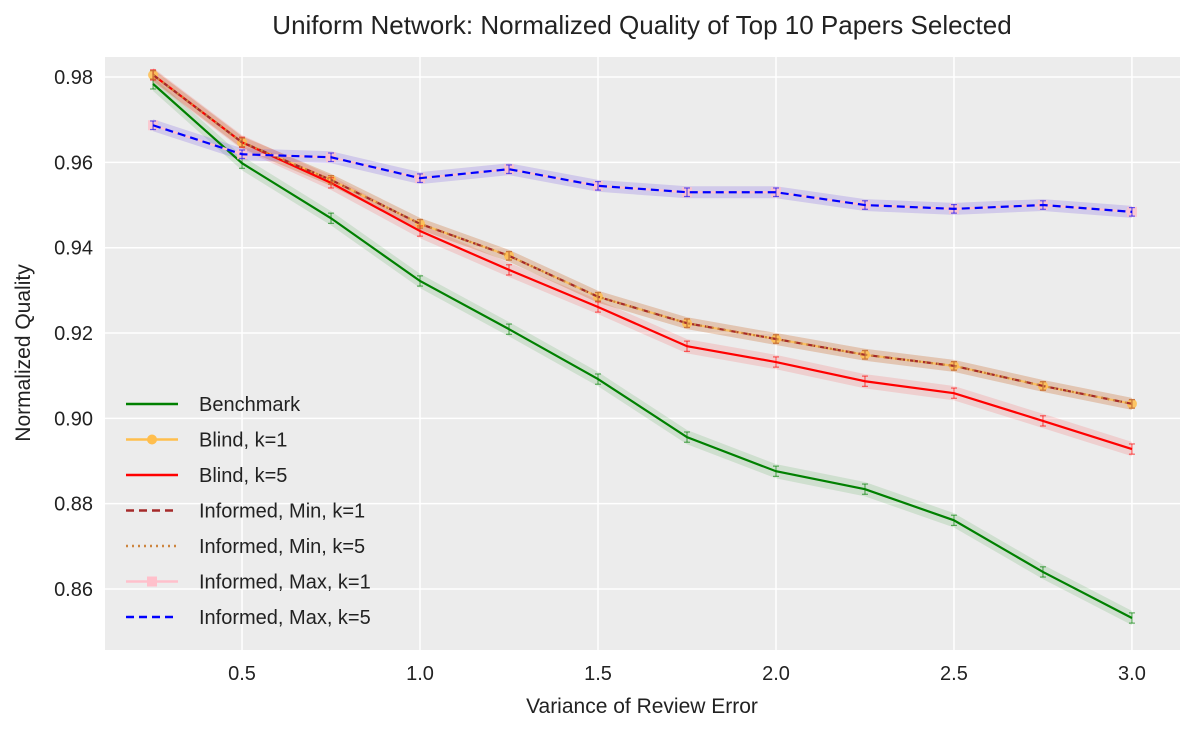  I want to click on y-tick-label: 0.92, so click(73, 334).